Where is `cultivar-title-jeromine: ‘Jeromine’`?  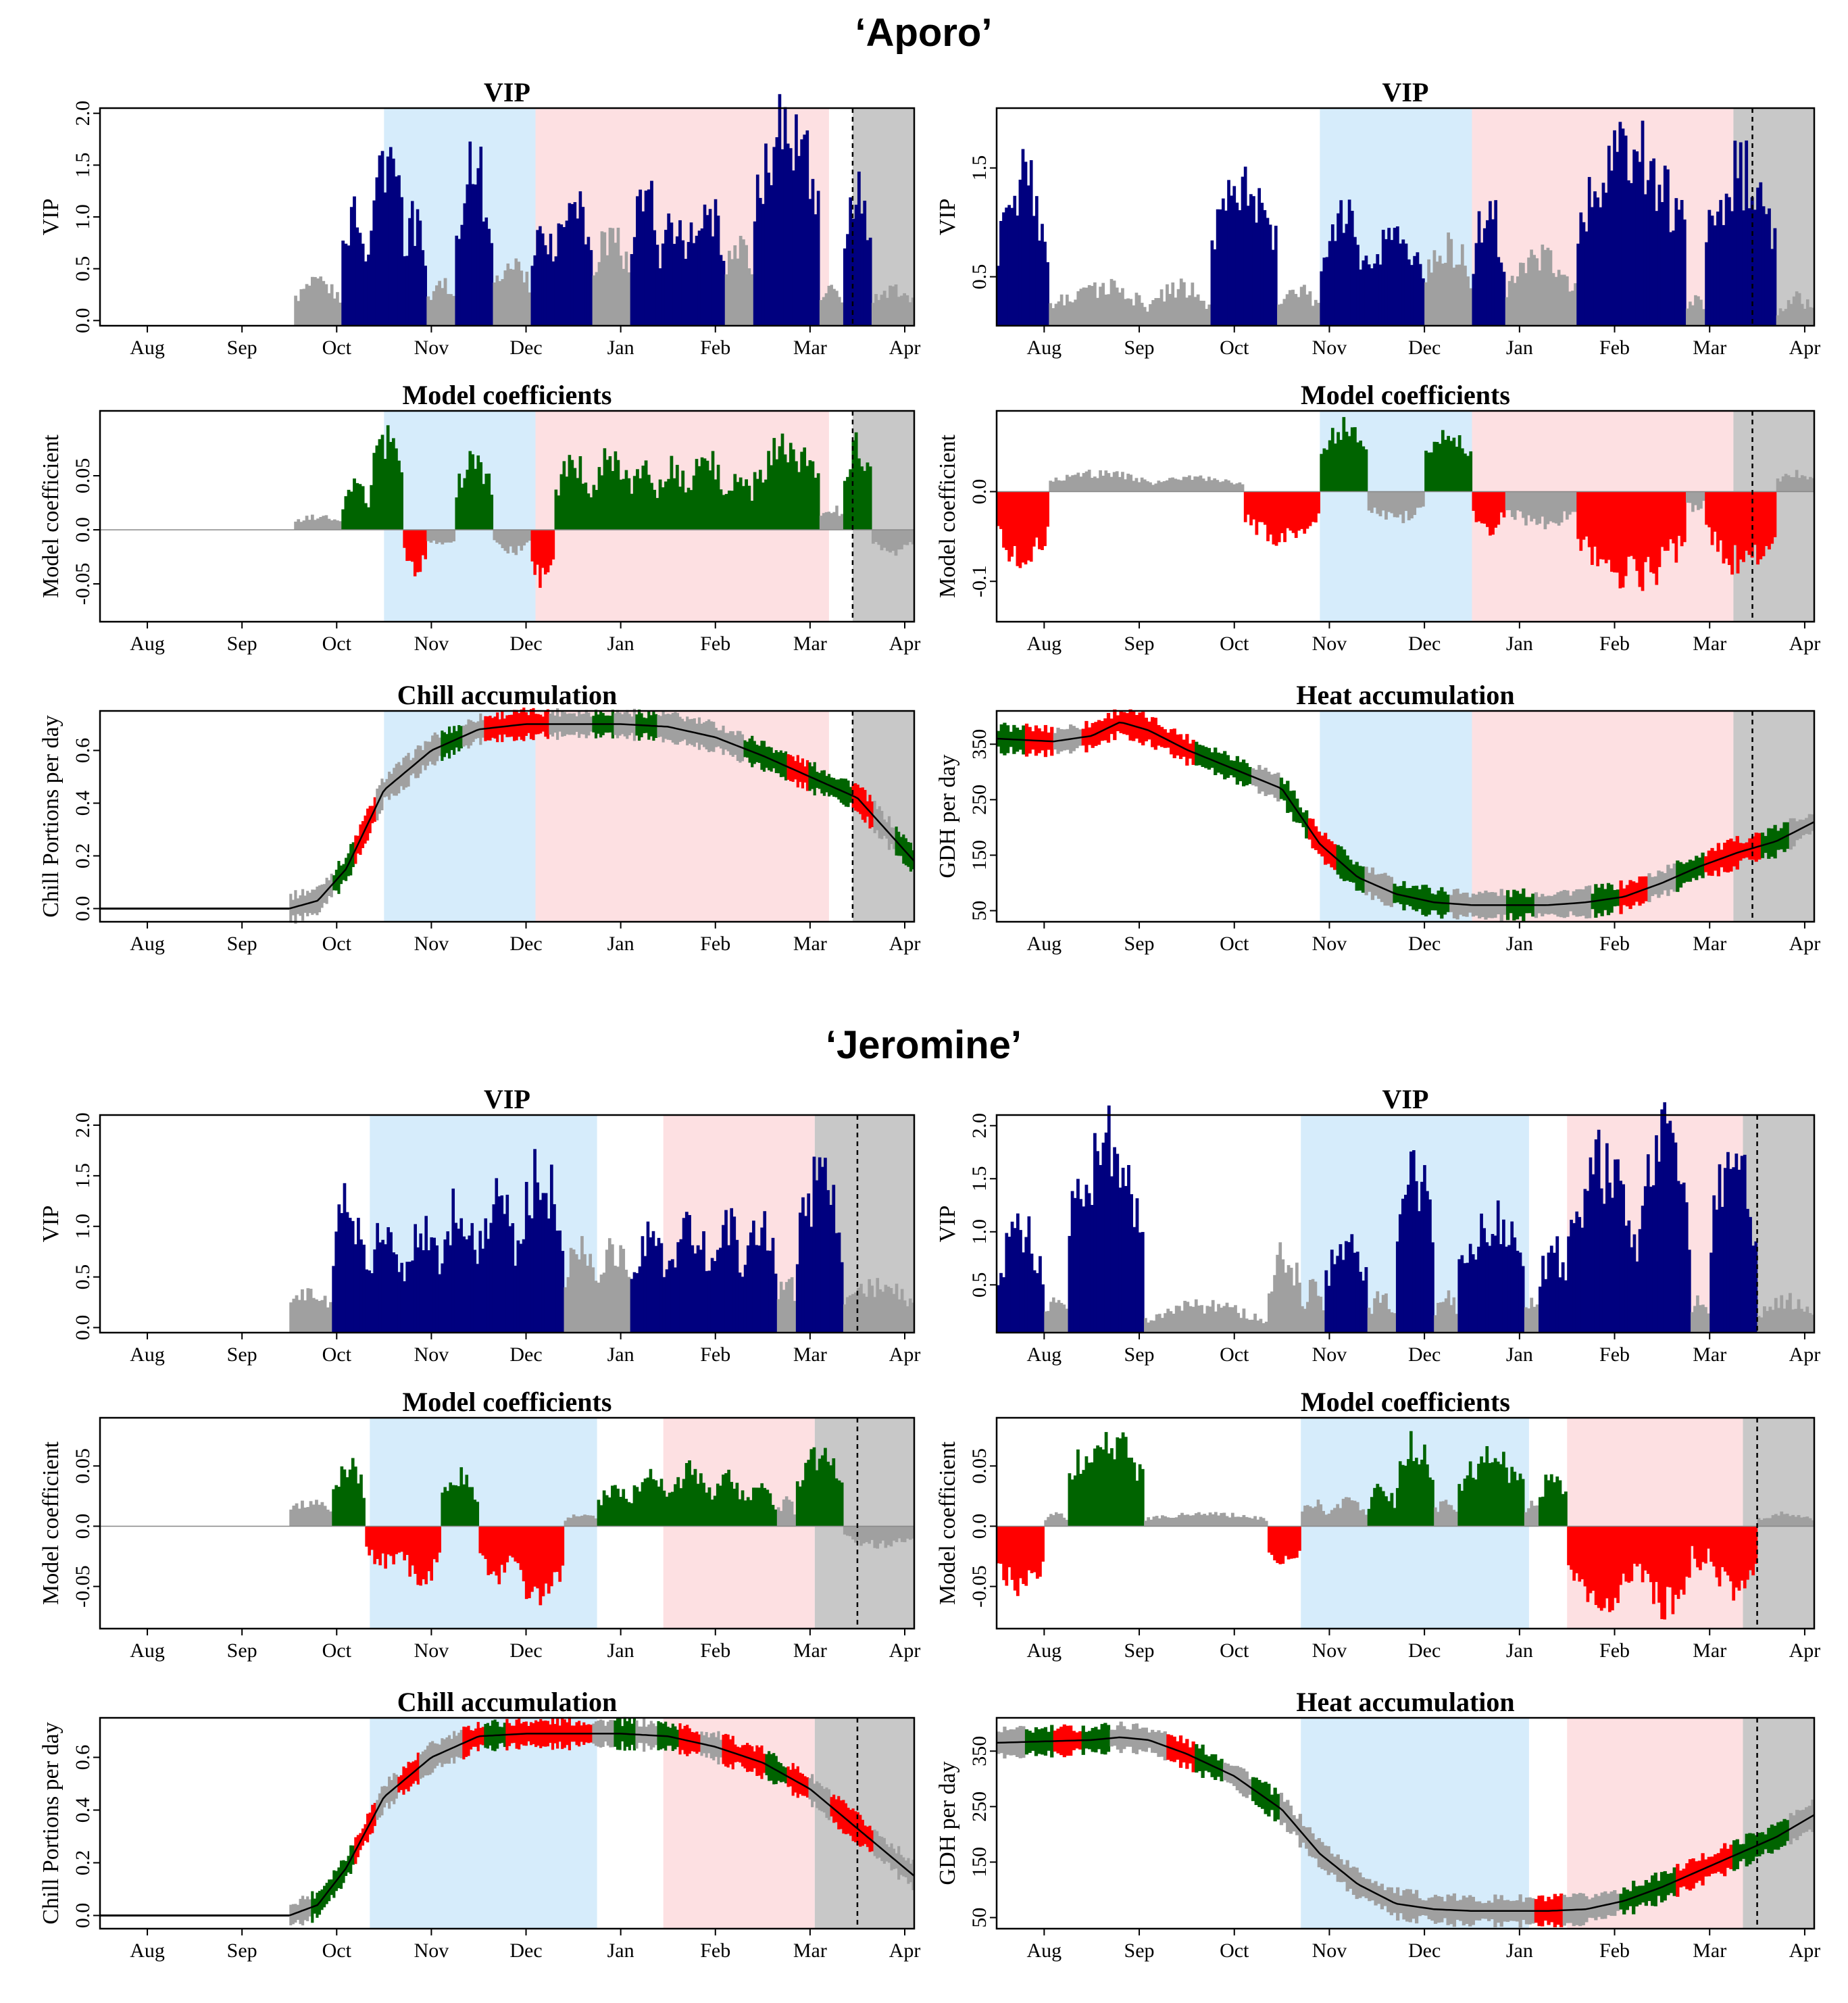
cultivar-title-jeromine: ‘Jeromine’ is located at coordinates (924, 1045).